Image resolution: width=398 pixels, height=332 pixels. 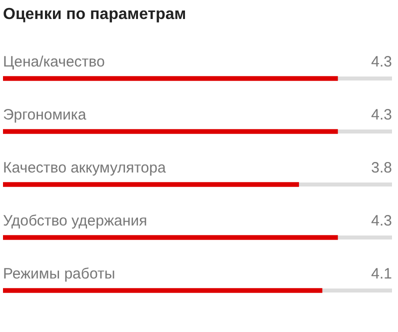 I want to click on data-label: 3.8, so click(x=381, y=168).